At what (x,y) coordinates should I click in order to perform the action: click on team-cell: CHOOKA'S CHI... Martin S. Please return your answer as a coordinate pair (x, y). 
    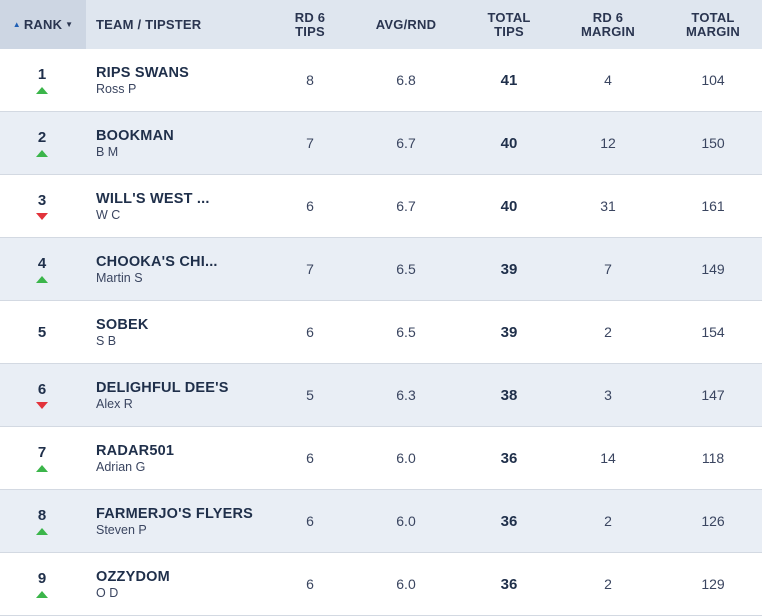
    Looking at the image, I should click on (180, 269).